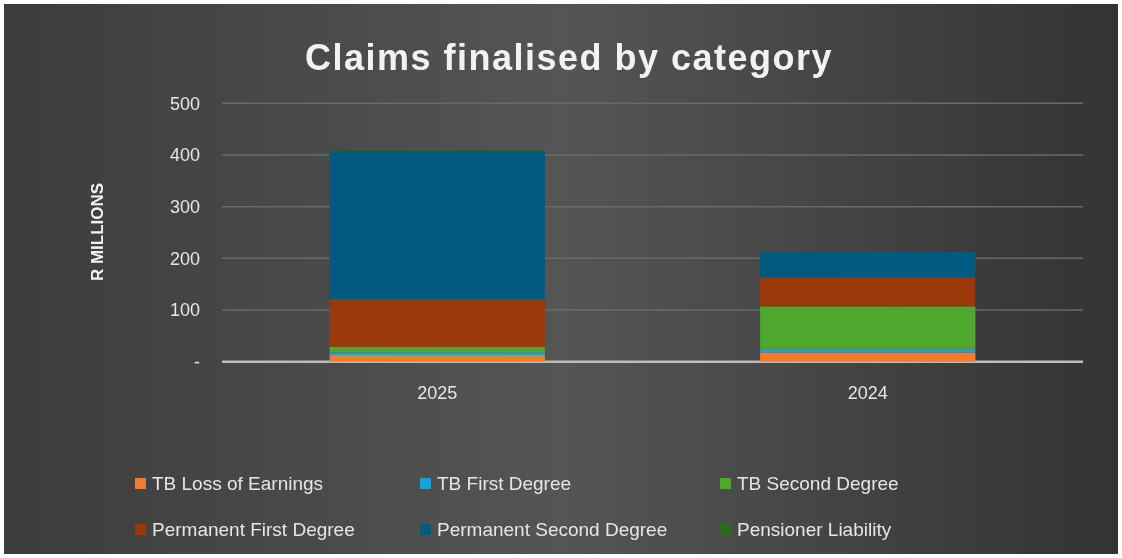 The height and width of the screenshot is (558, 1122). Describe the element at coordinates (552, 529) in the screenshot. I see `legend-label: Permanent Second Degree` at that location.